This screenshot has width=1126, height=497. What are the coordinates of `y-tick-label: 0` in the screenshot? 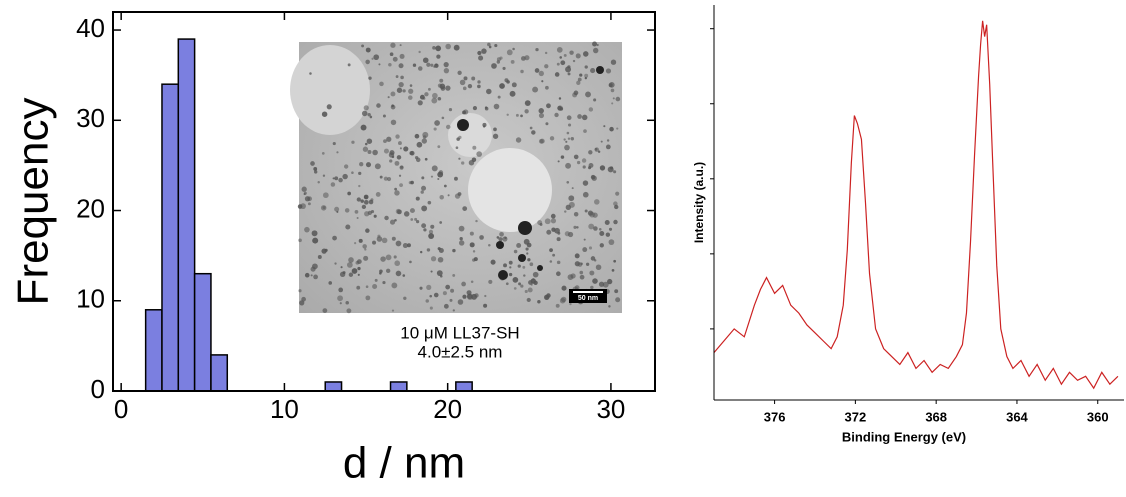 It's located at (98, 389).